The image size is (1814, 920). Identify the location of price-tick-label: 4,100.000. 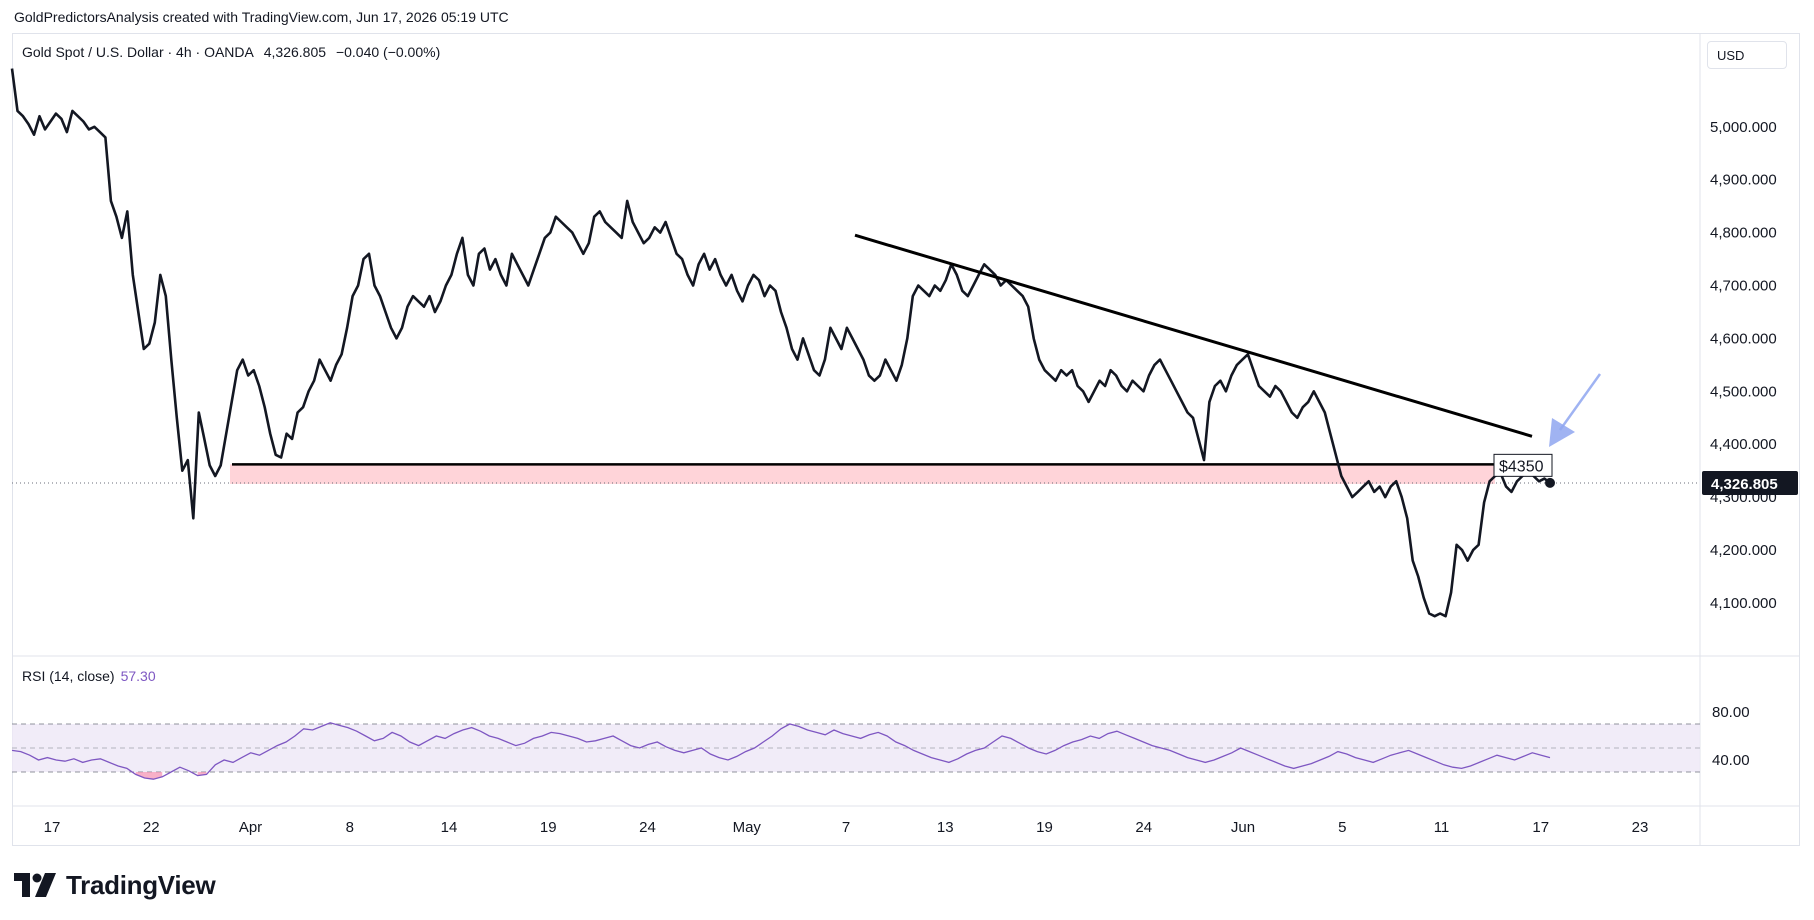
(1743, 603).